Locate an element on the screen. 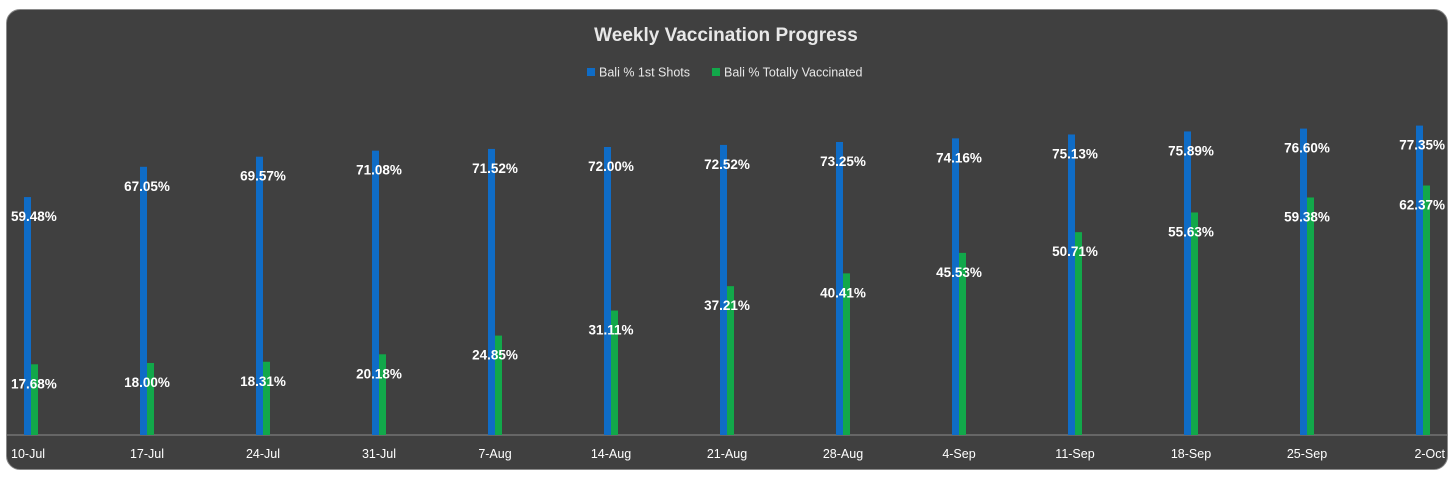 This screenshot has width=1456, height=478. label-totally-vaccinated-31-Jul: 20.18% is located at coordinates (379, 373).